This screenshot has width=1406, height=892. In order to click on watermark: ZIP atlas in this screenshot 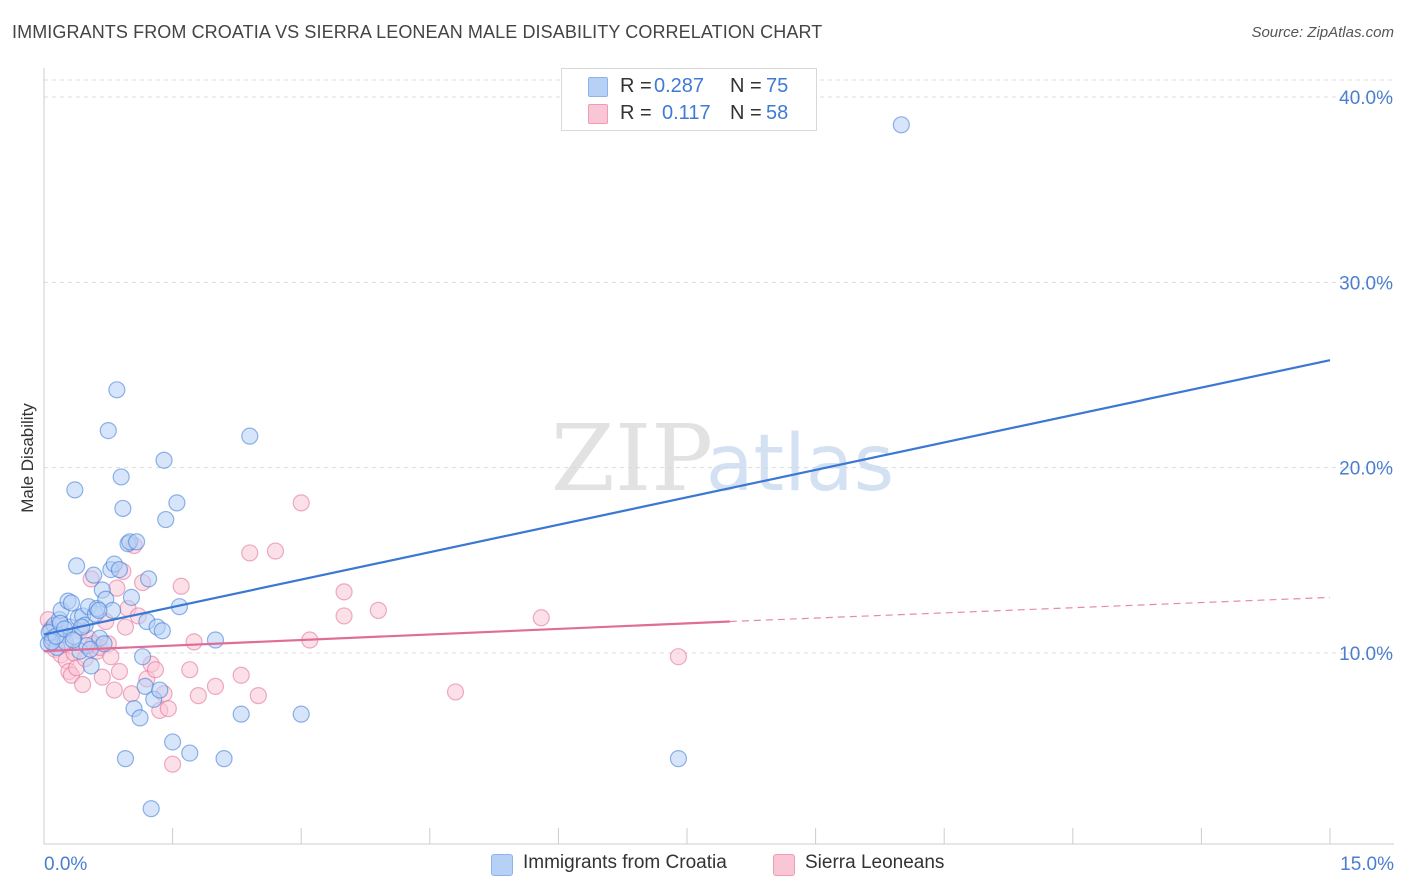, I will do `click(722, 458)`.